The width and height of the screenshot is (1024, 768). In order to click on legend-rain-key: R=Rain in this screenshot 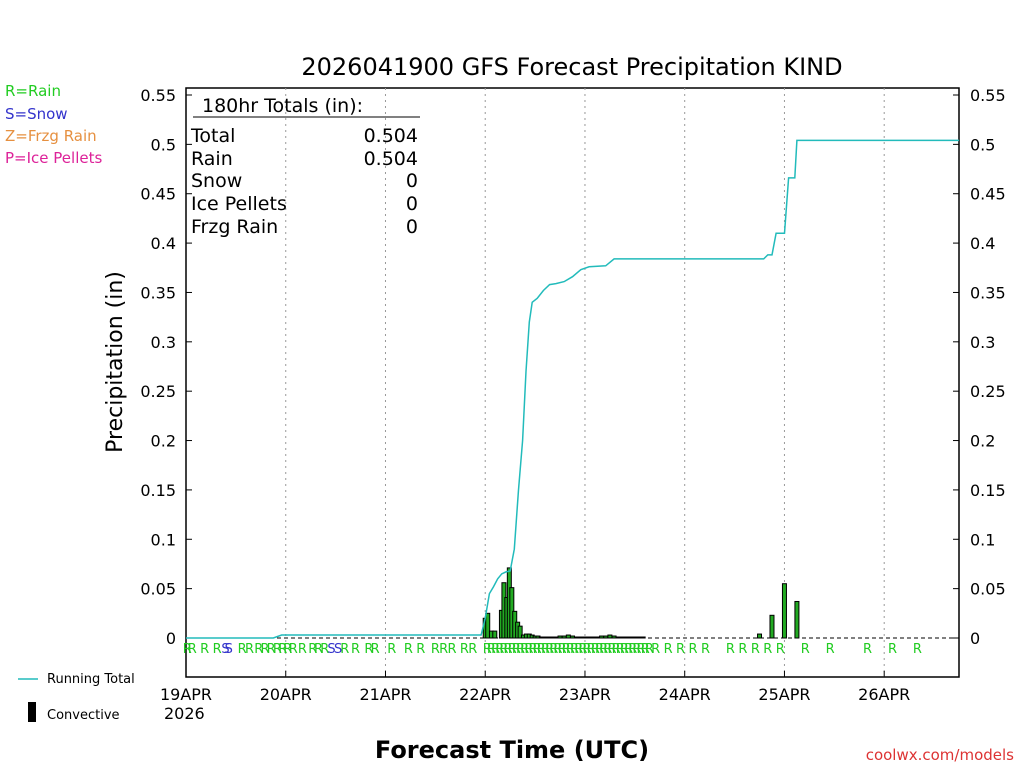, I will do `click(33, 91)`.